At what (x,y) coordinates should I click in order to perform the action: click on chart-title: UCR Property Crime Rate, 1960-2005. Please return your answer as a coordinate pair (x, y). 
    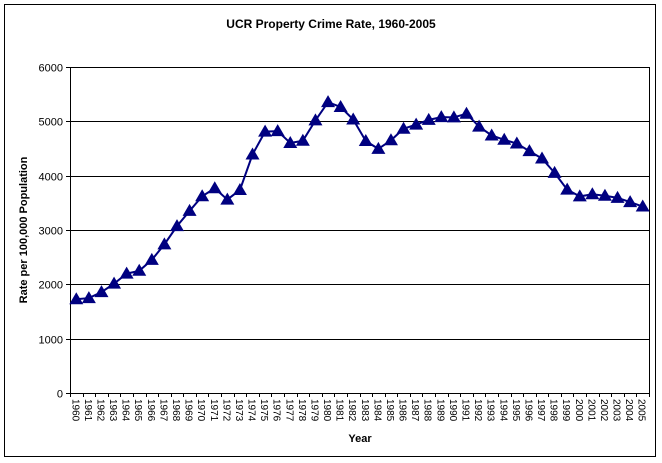
    Looking at the image, I should click on (331, 24).